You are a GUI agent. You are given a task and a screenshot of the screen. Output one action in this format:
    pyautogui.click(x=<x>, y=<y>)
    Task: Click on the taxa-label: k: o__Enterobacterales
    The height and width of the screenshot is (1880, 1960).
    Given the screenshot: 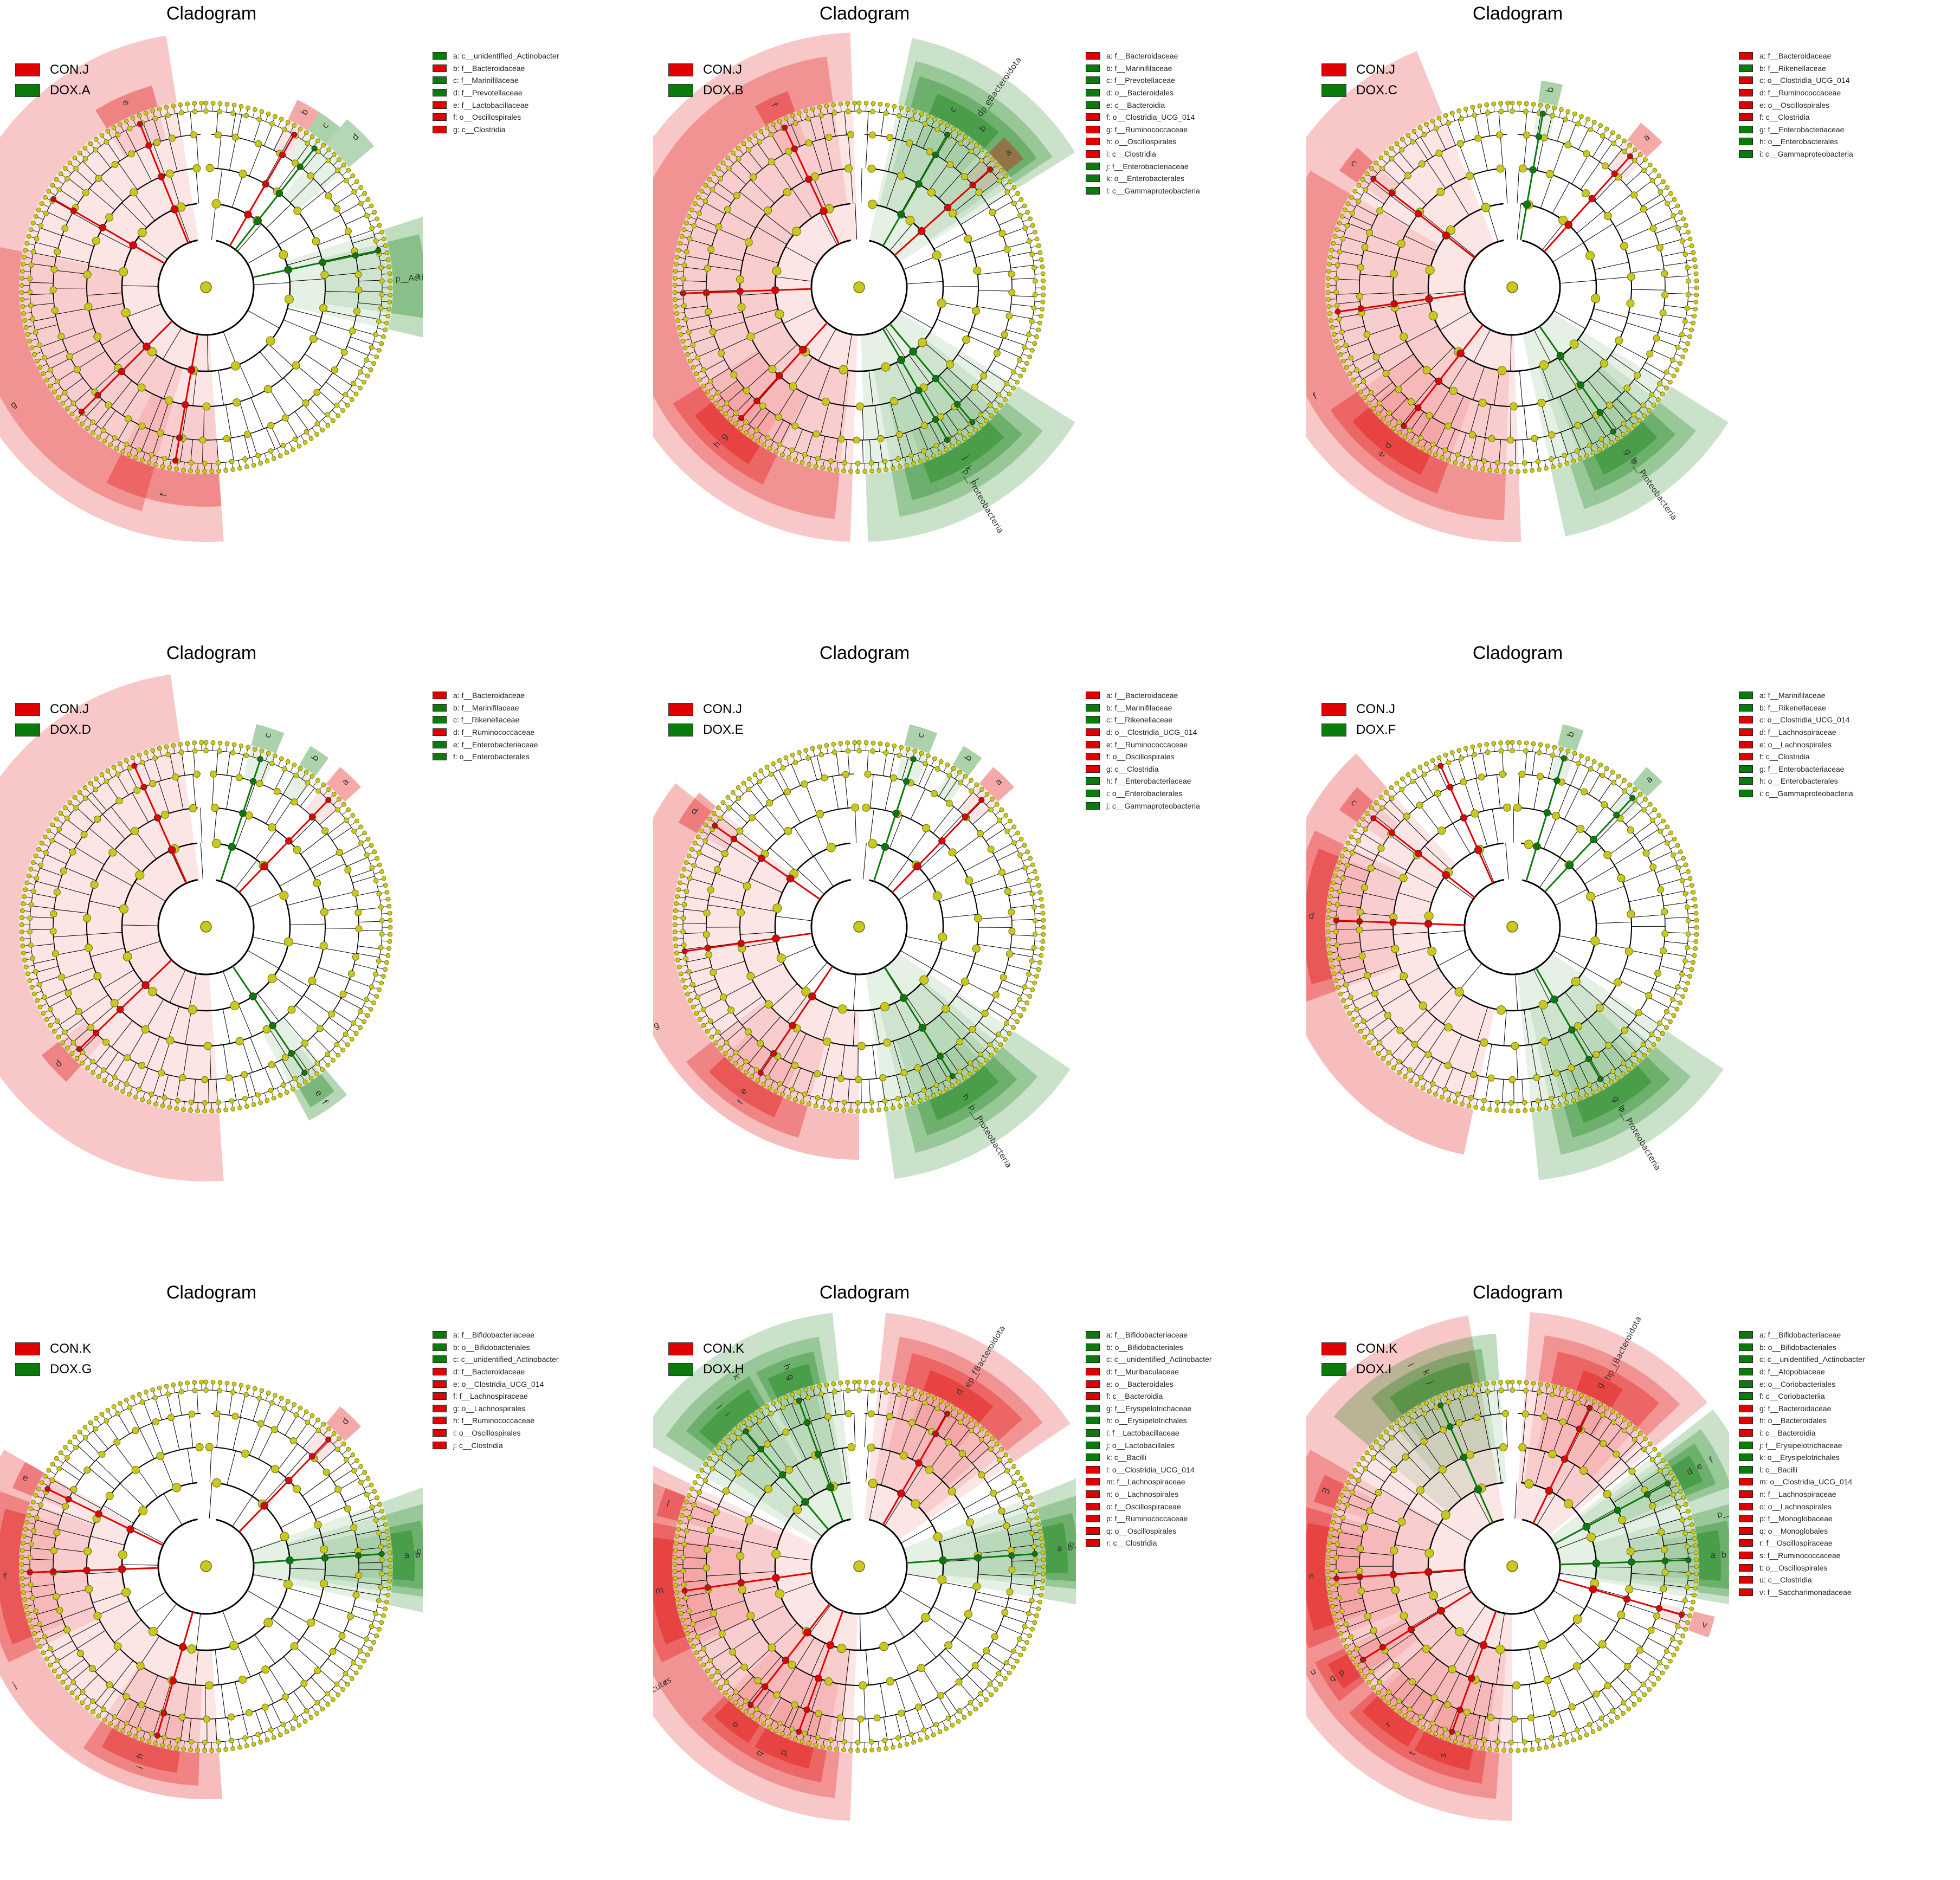 What is the action you would take?
    pyautogui.click(x=1145, y=178)
    